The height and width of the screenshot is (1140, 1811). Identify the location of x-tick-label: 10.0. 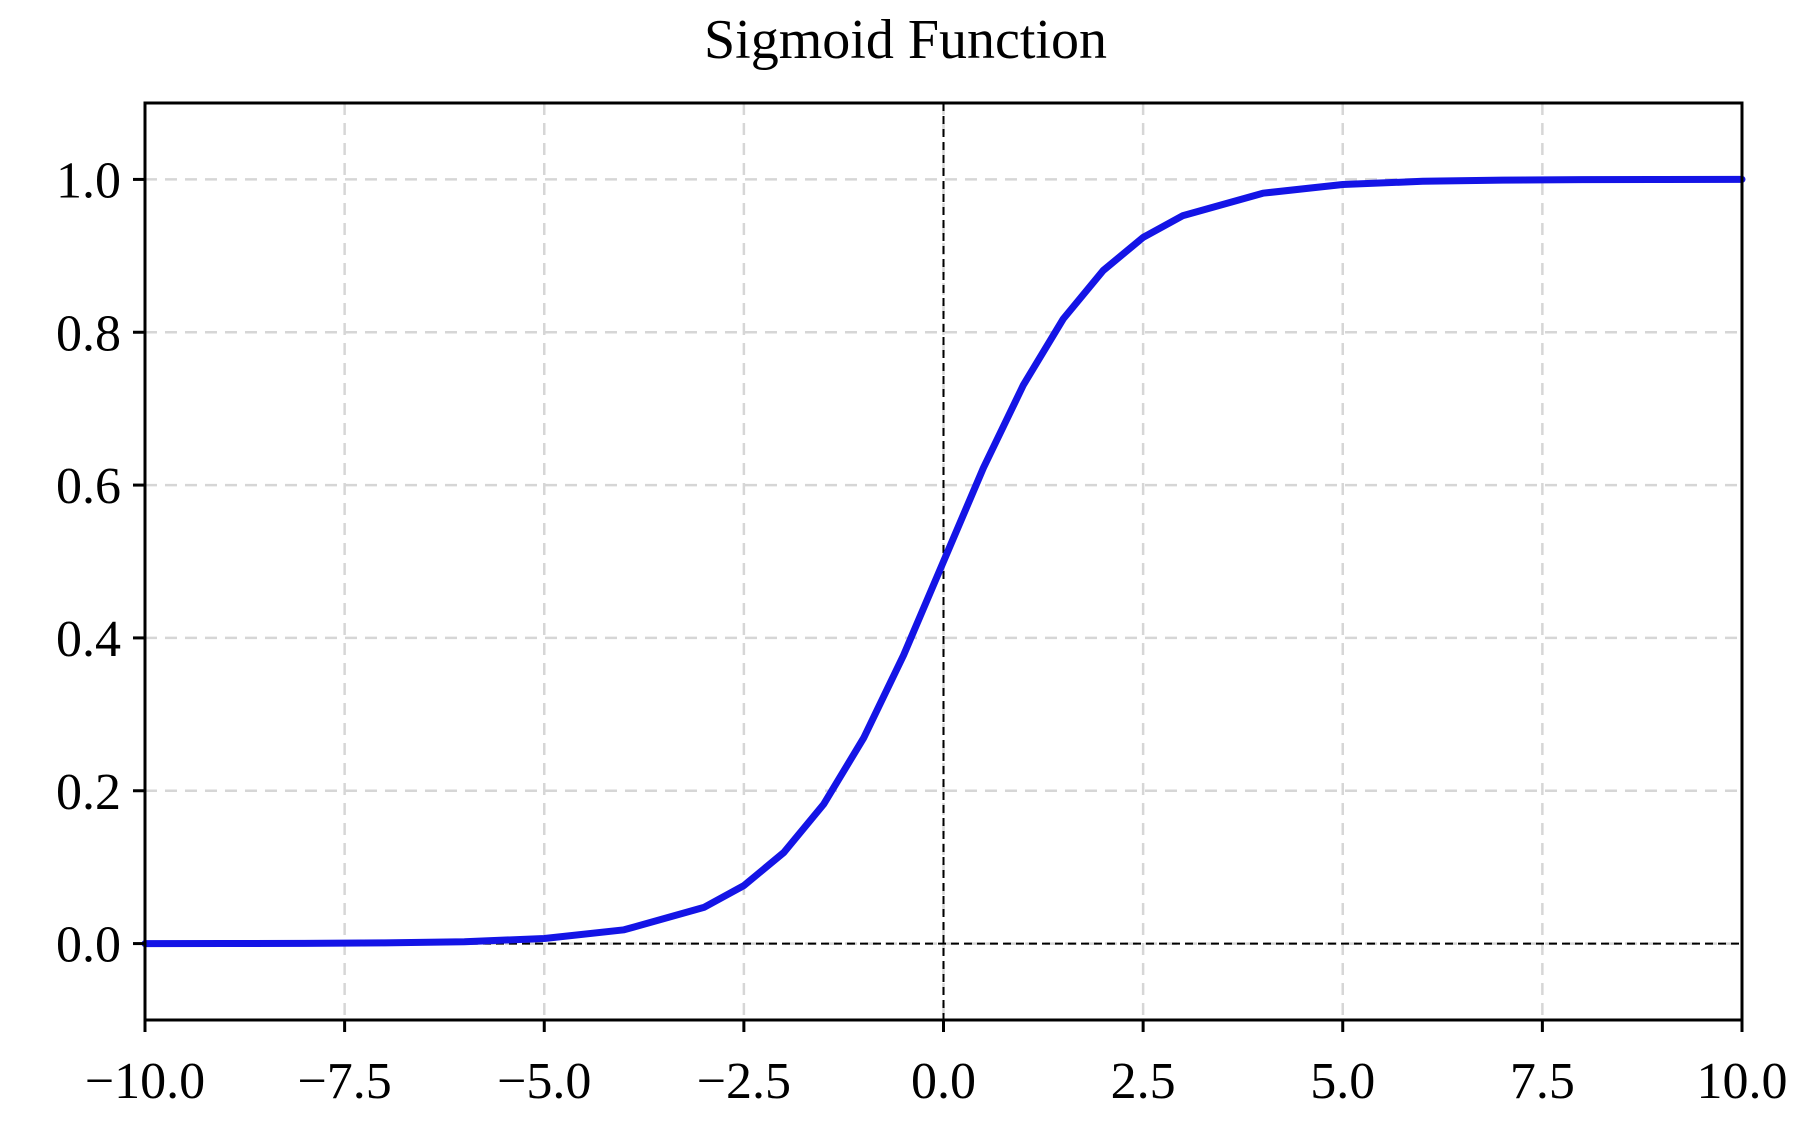
(1742, 1081).